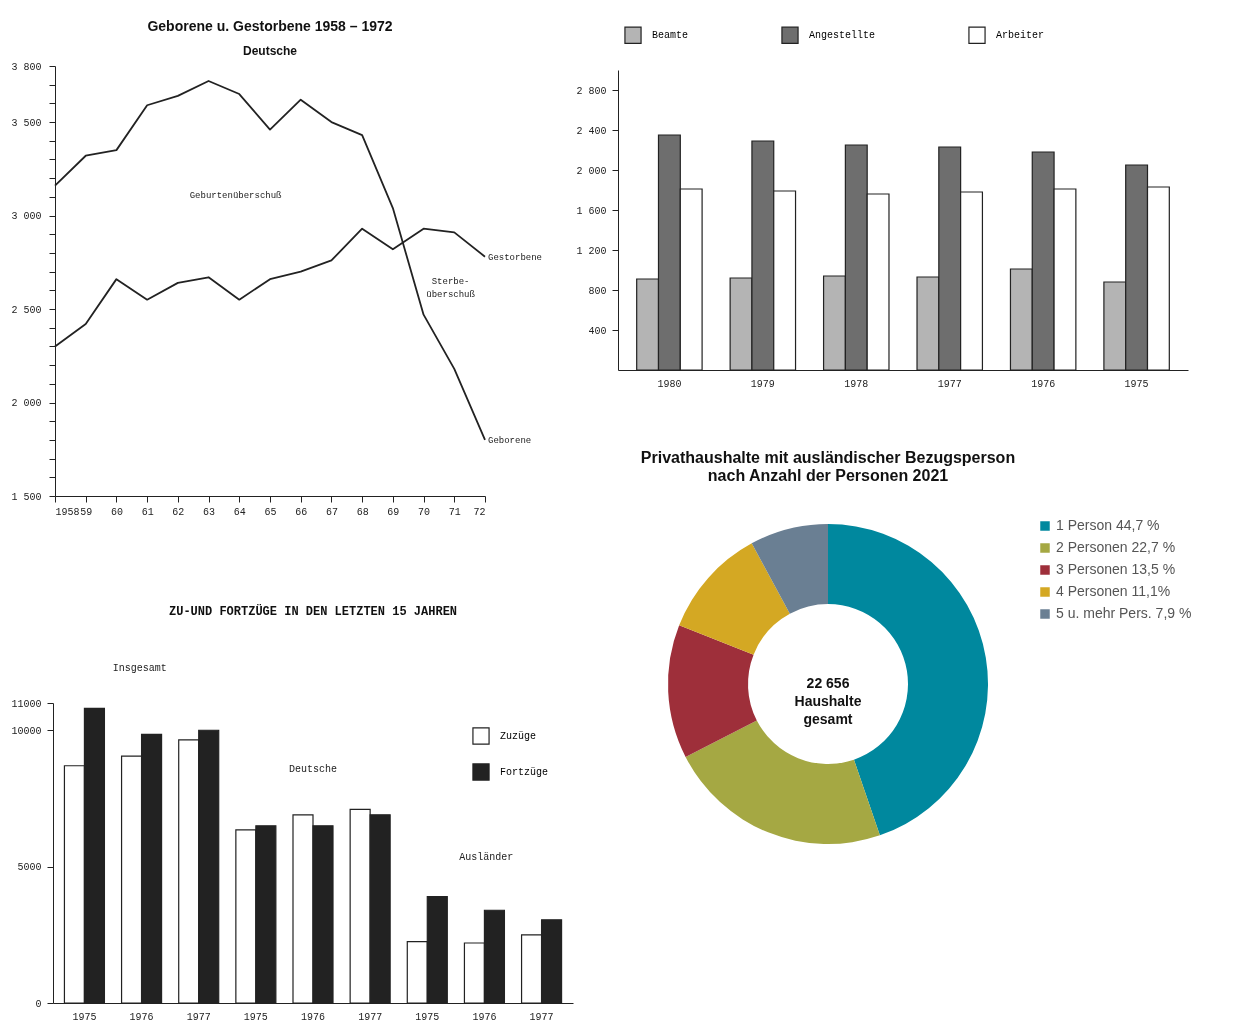  Describe the element at coordinates (116, 512) in the screenshot. I see `x-tick-label: 60` at that location.